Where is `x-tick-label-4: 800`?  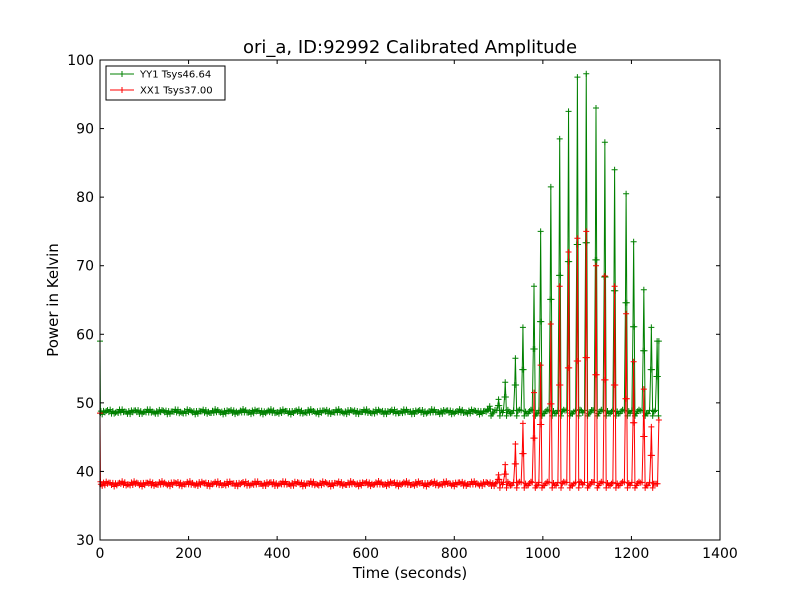
x-tick-label-4: 800 is located at coordinates (454, 554).